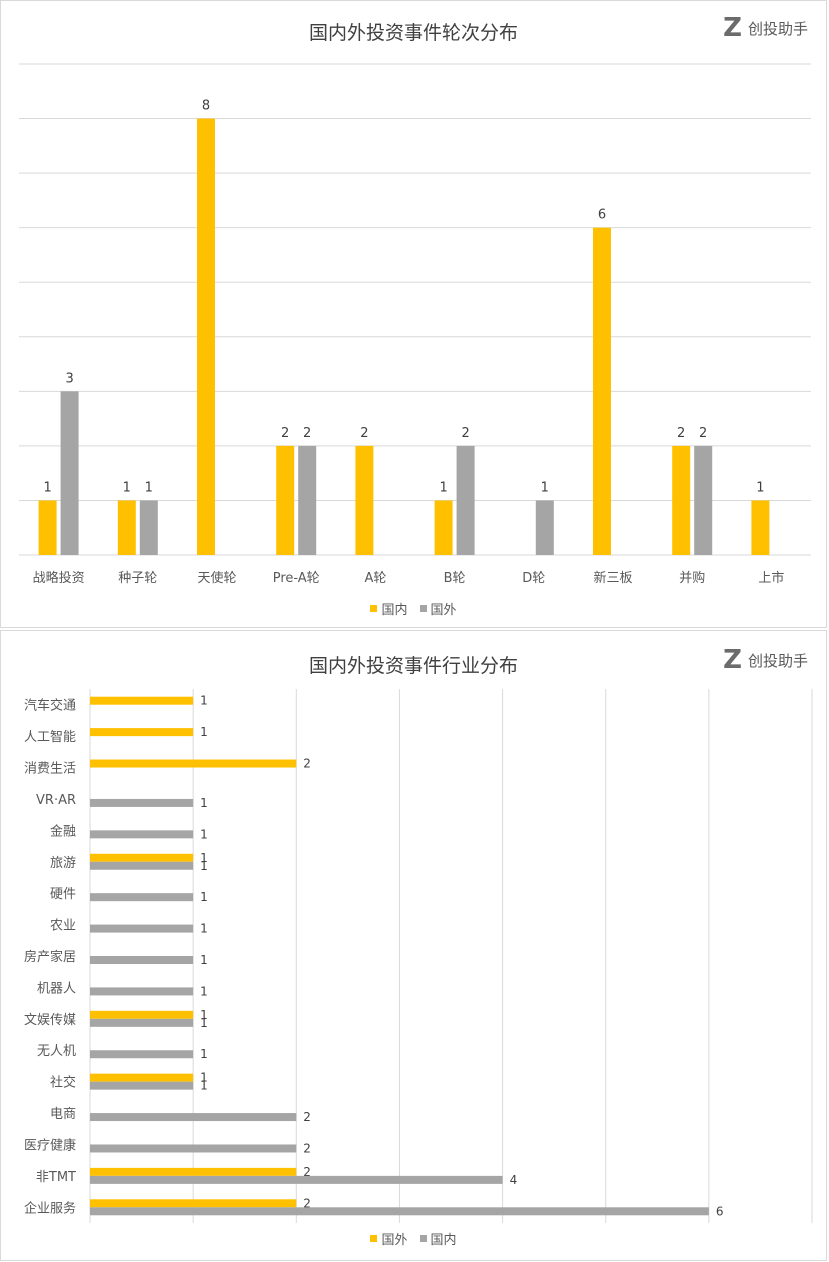 The width and height of the screenshot is (829, 1262). Describe the element at coordinates (50, 769) in the screenshot. I see `y-tick-label: 消费生活` at that location.